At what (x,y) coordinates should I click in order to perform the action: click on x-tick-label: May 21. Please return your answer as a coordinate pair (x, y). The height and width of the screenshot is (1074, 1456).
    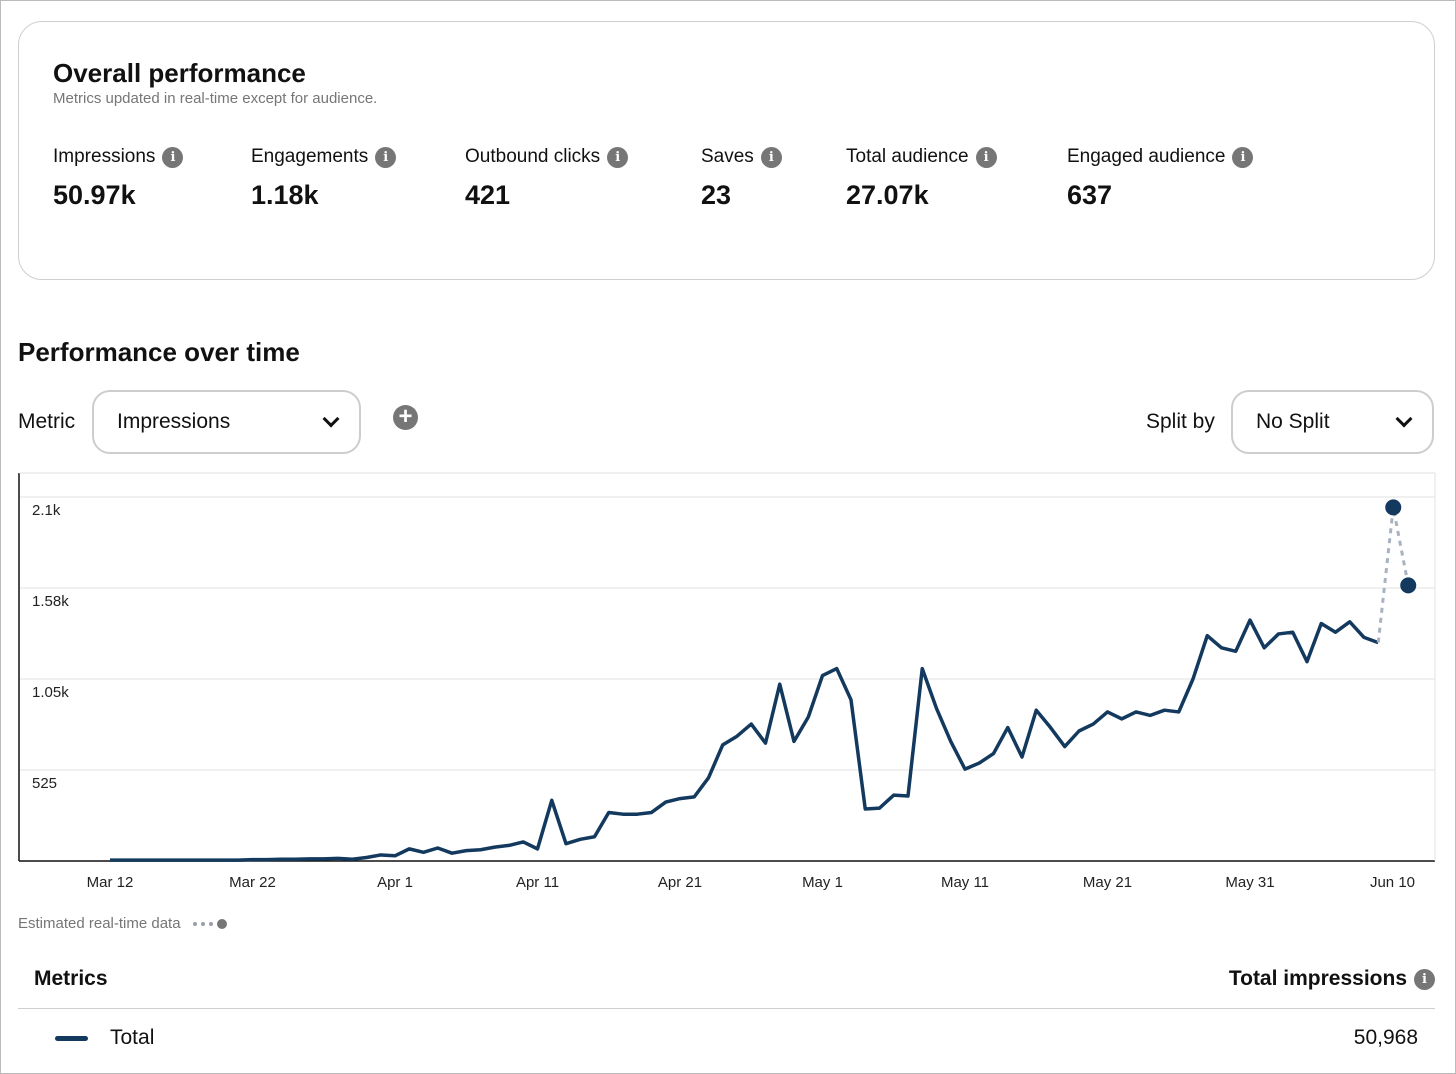
    Looking at the image, I should click on (1107, 882).